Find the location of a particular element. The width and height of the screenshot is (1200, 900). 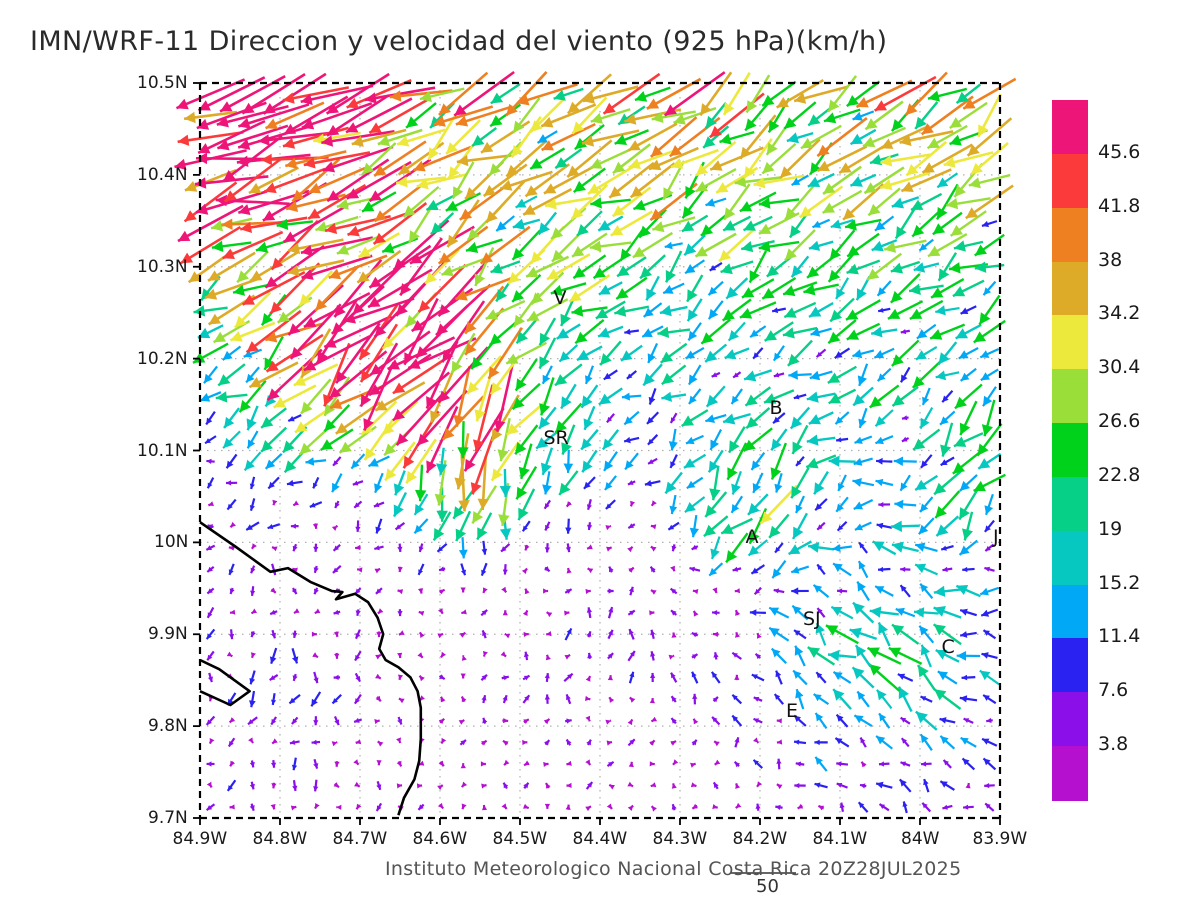

city-label-b: B is located at coordinates (776, 408).